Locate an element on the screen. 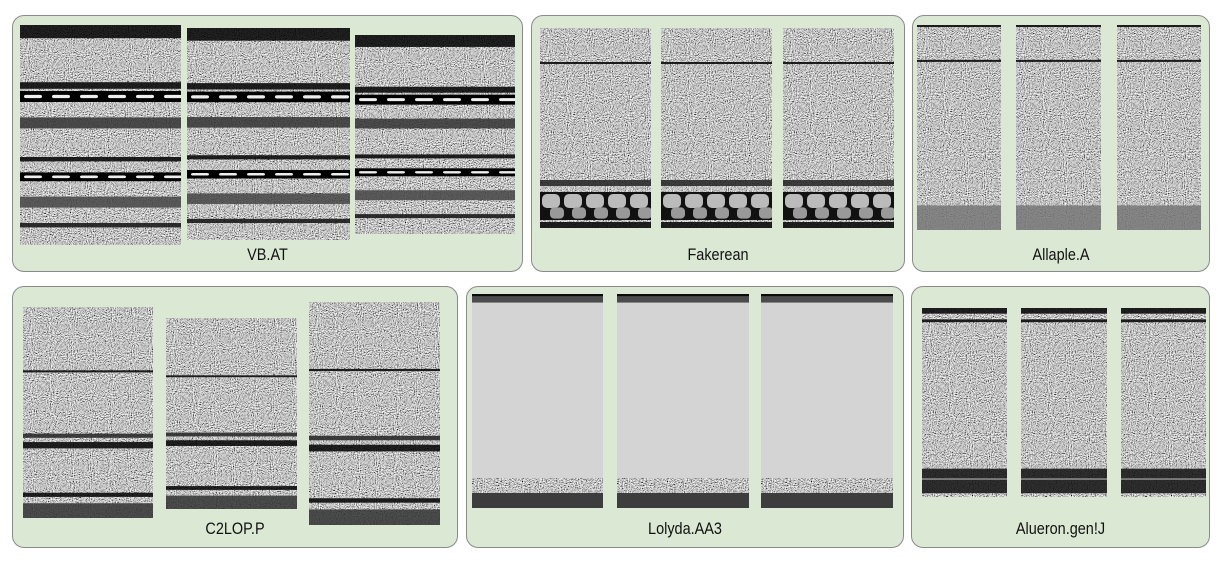 This screenshot has height=563, width=1220. family-label: C2LOP.P is located at coordinates (235, 528).